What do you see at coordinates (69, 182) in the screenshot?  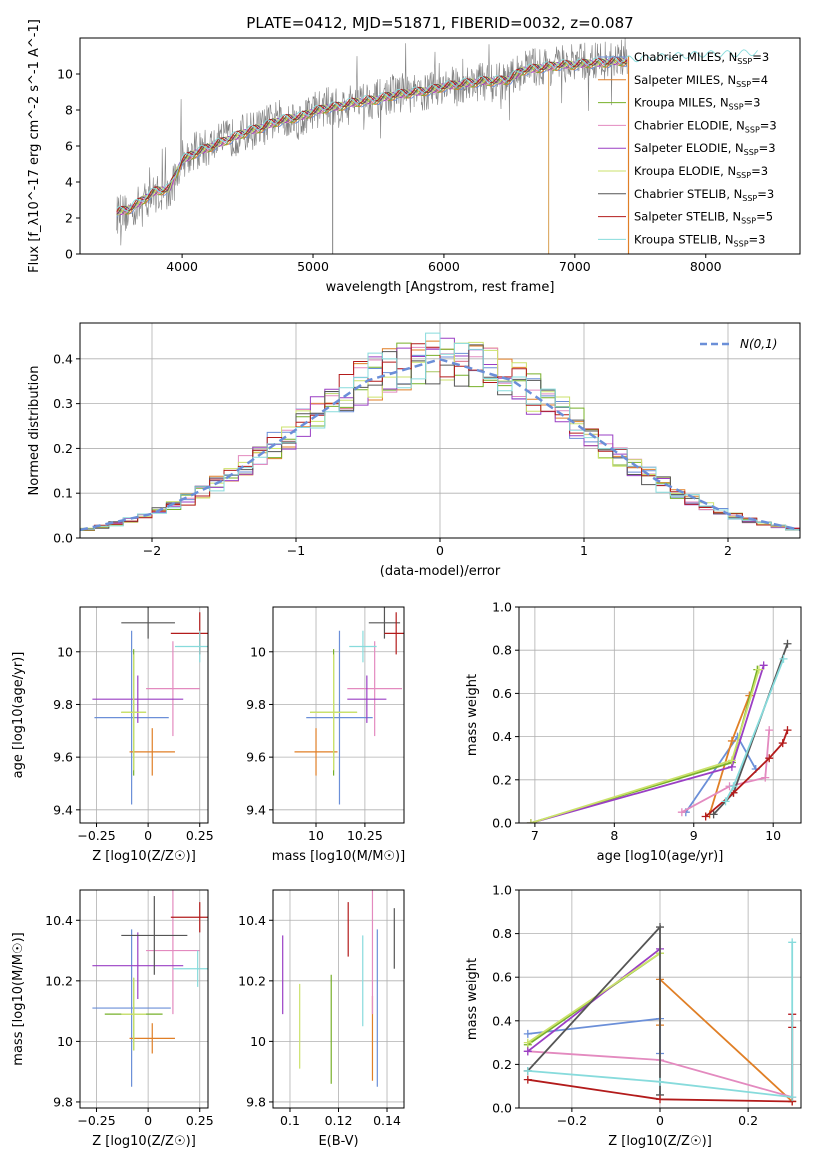 I see `y-tick-label: 4` at bounding box center [69, 182].